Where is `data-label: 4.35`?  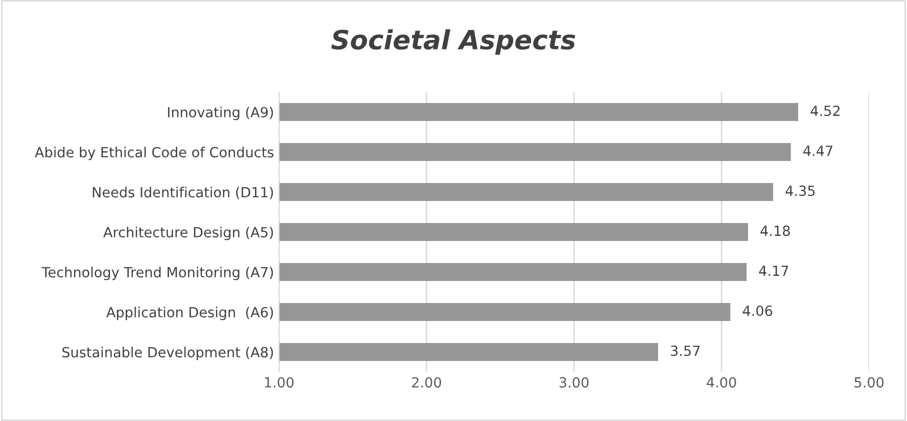
data-label: 4.35 is located at coordinates (800, 191).